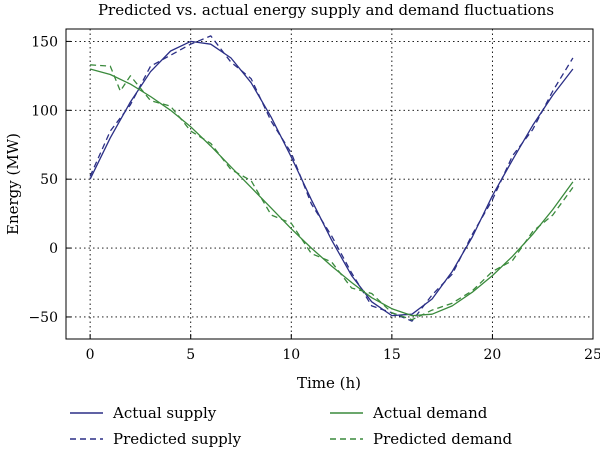 Image resolution: width=600 pixels, height=457 pixels. I want to click on x-tick-label: 15, so click(392, 355).